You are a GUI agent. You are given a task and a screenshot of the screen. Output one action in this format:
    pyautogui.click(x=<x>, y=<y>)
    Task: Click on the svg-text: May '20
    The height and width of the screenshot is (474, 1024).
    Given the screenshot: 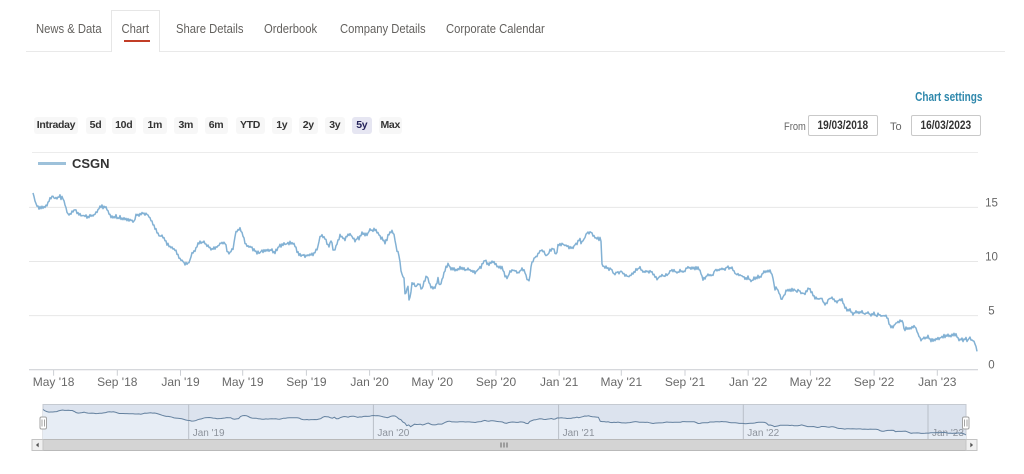 What is the action you would take?
    pyautogui.click(x=432, y=382)
    